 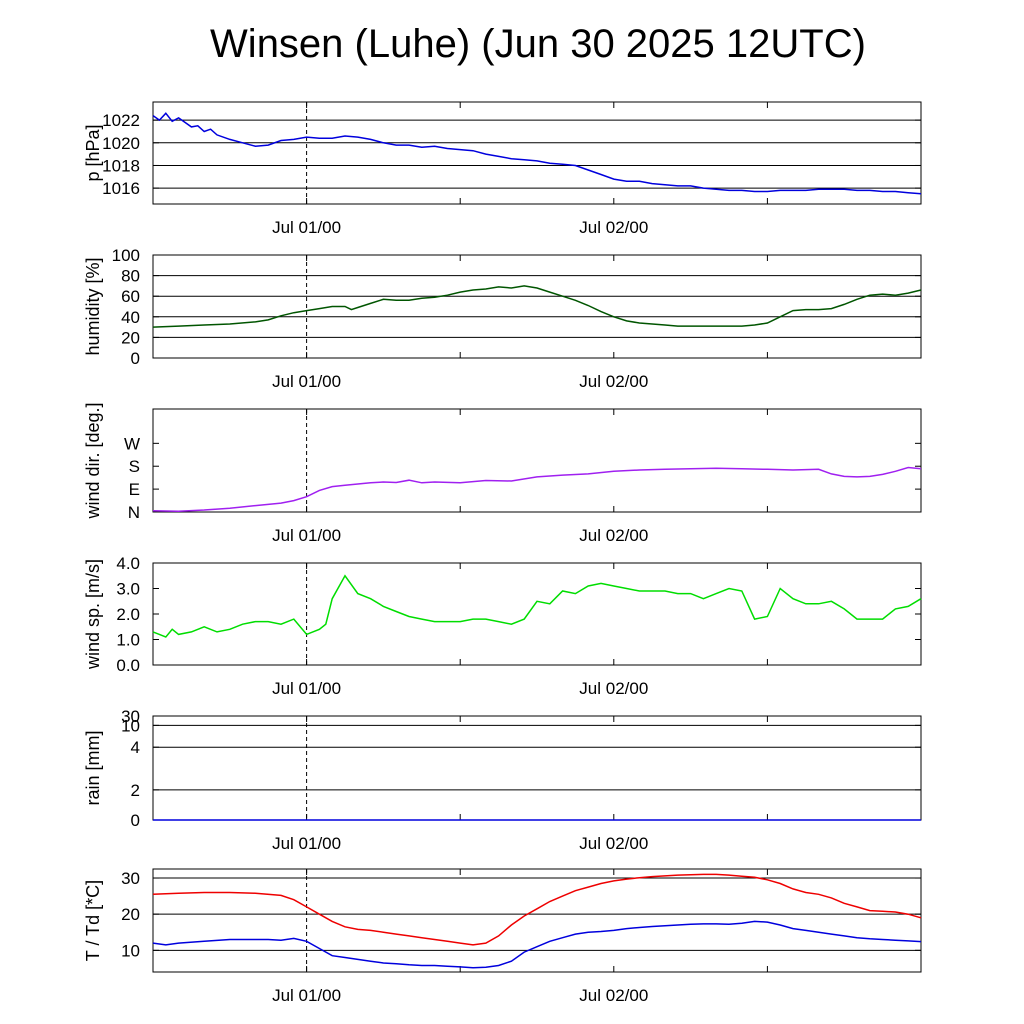 I want to click on y-tick-label: N, so click(x=134, y=512).